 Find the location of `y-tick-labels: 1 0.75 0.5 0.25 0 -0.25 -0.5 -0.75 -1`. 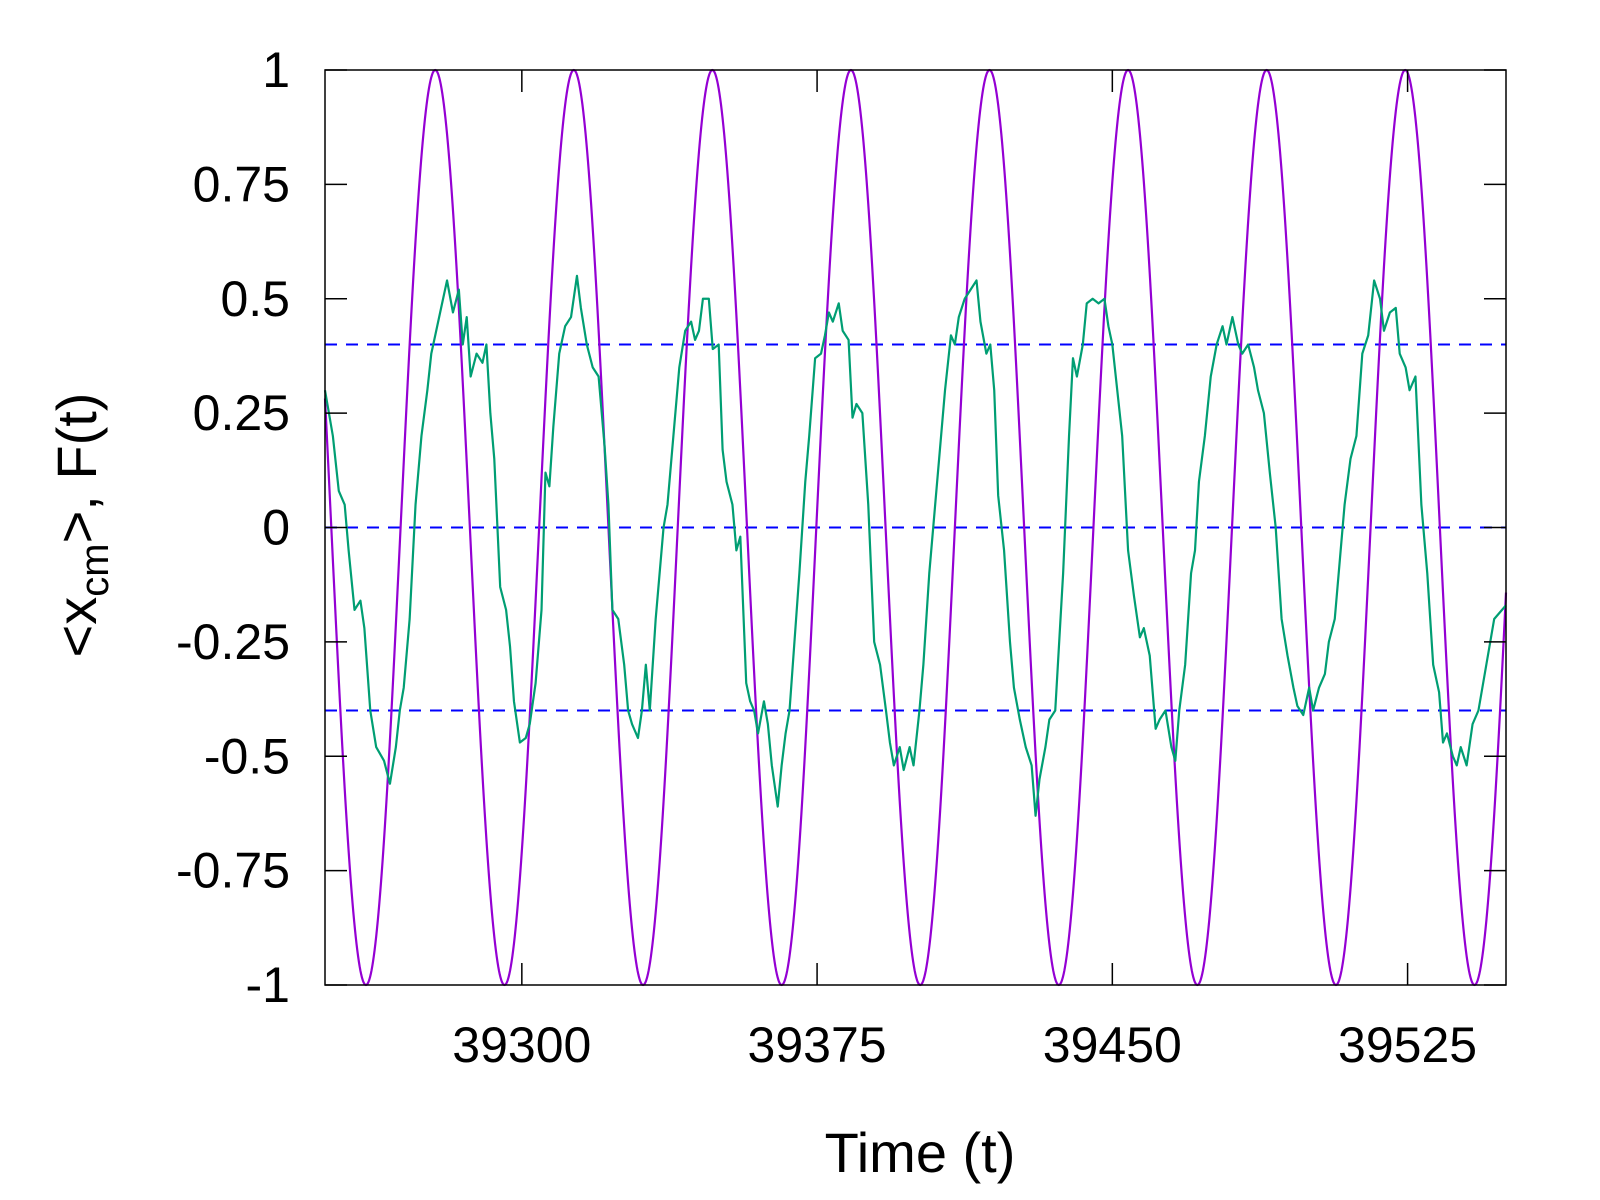

y-tick-labels: 1 0.75 0.5 0.25 0 -0.25 -0.5 -0.75 -1 is located at coordinates (233, 527).